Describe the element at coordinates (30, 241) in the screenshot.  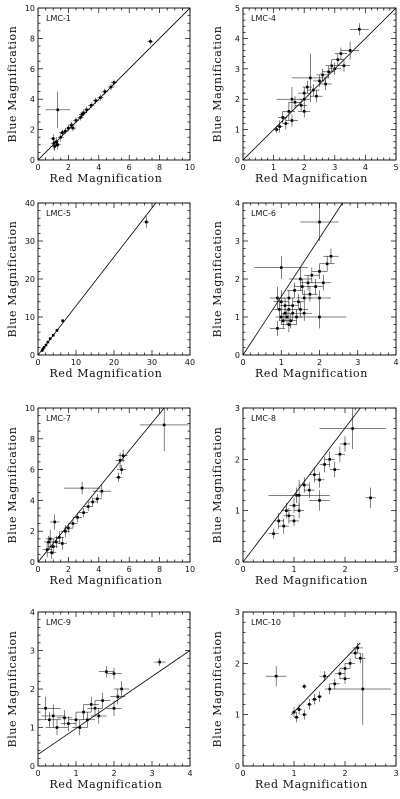
I see `y-tick-label: 30` at that location.